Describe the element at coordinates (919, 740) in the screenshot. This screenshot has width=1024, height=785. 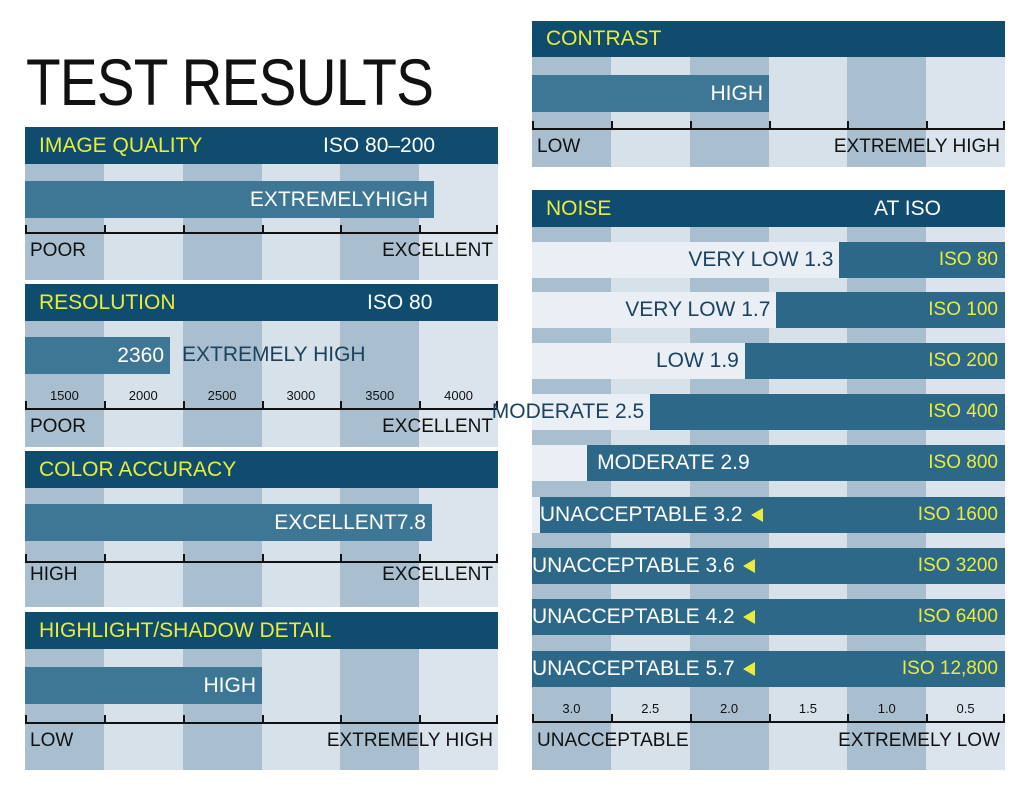
I see `chart-5-scale-high: EXTREMELY LOW` at that location.